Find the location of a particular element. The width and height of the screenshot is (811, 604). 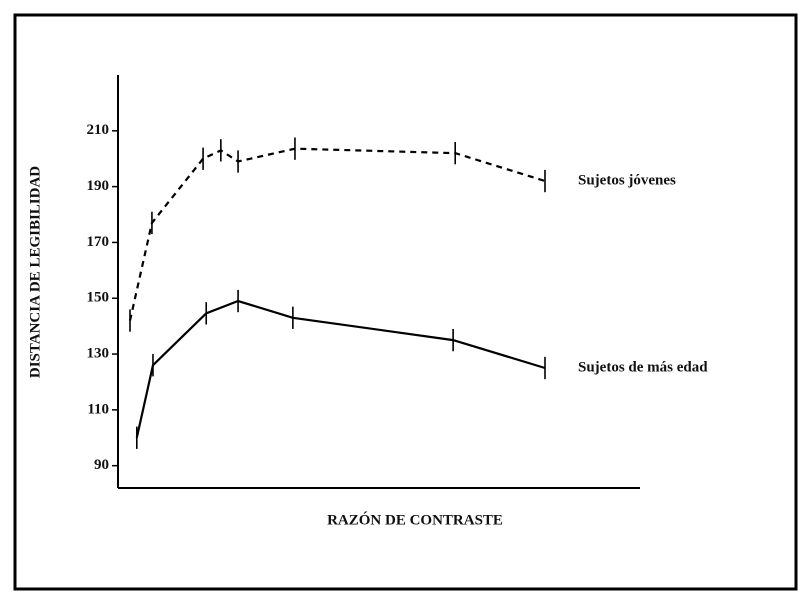

y-tick-label: 90 is located at coordinates (101, 465).